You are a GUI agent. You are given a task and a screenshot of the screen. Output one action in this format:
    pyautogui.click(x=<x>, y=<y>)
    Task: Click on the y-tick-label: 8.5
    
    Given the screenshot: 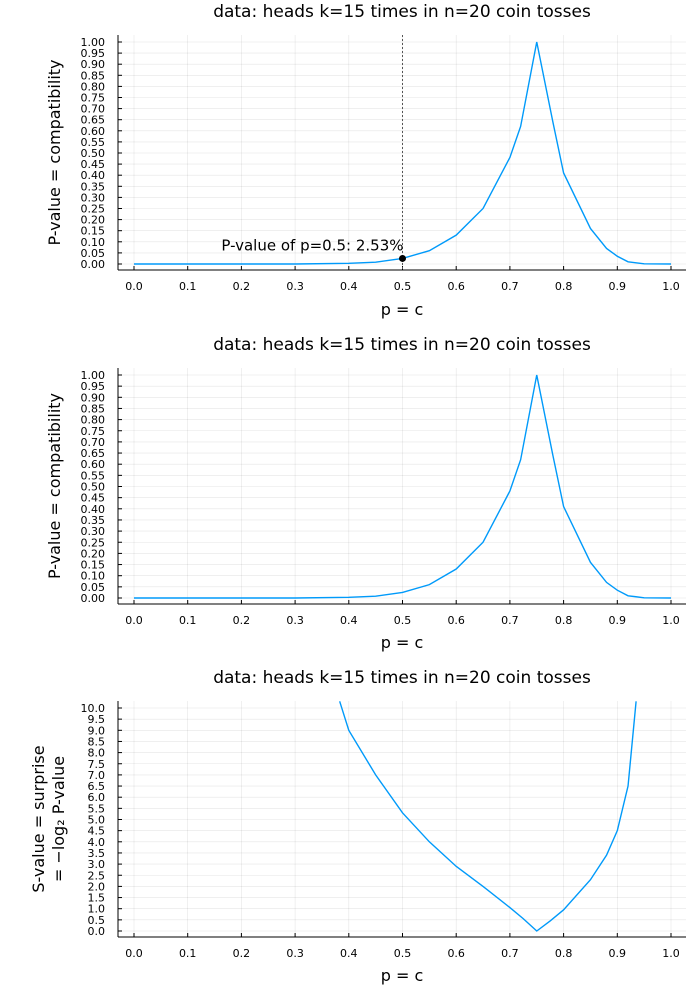 What is the action you would take?
    pyautogui.click(x=97, y=741)
    